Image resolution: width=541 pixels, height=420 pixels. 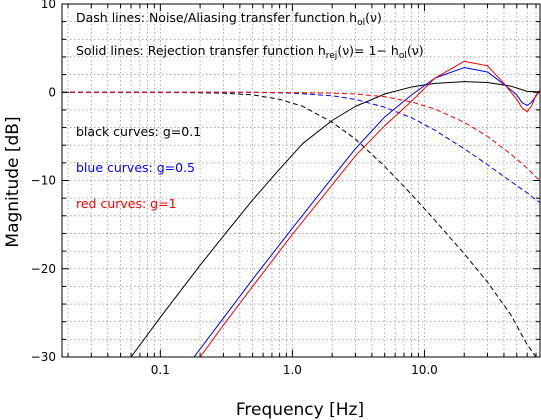 What do you see at coordinates (160, 370) in the screenshot?
I see `x-tick-label: 0.1` at bounding box center [160, 370].